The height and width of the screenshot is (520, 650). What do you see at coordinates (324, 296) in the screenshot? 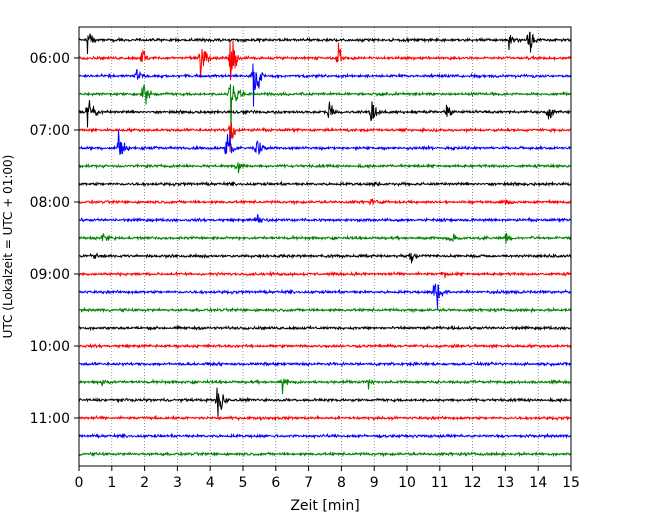
I see `trace-09:15` at bounding box center [324, 296].